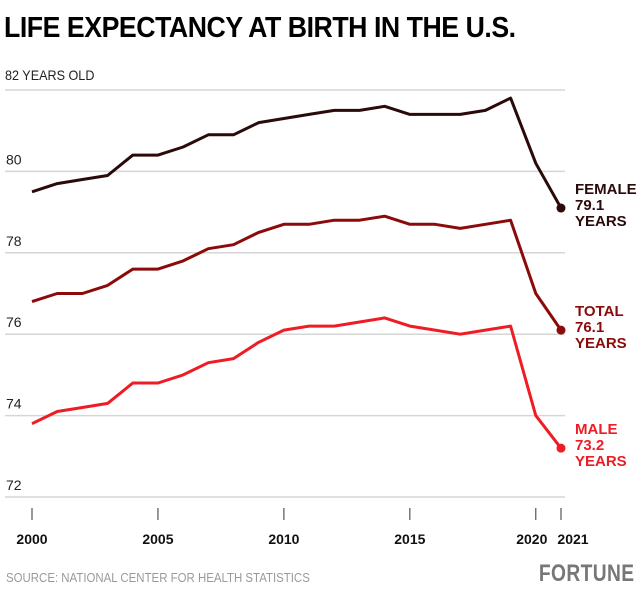 The width and height of the screenshot is (640, 594). Describe the element at coordinates (561, 208) in the screenshot. I see `end-point-female` at that location.